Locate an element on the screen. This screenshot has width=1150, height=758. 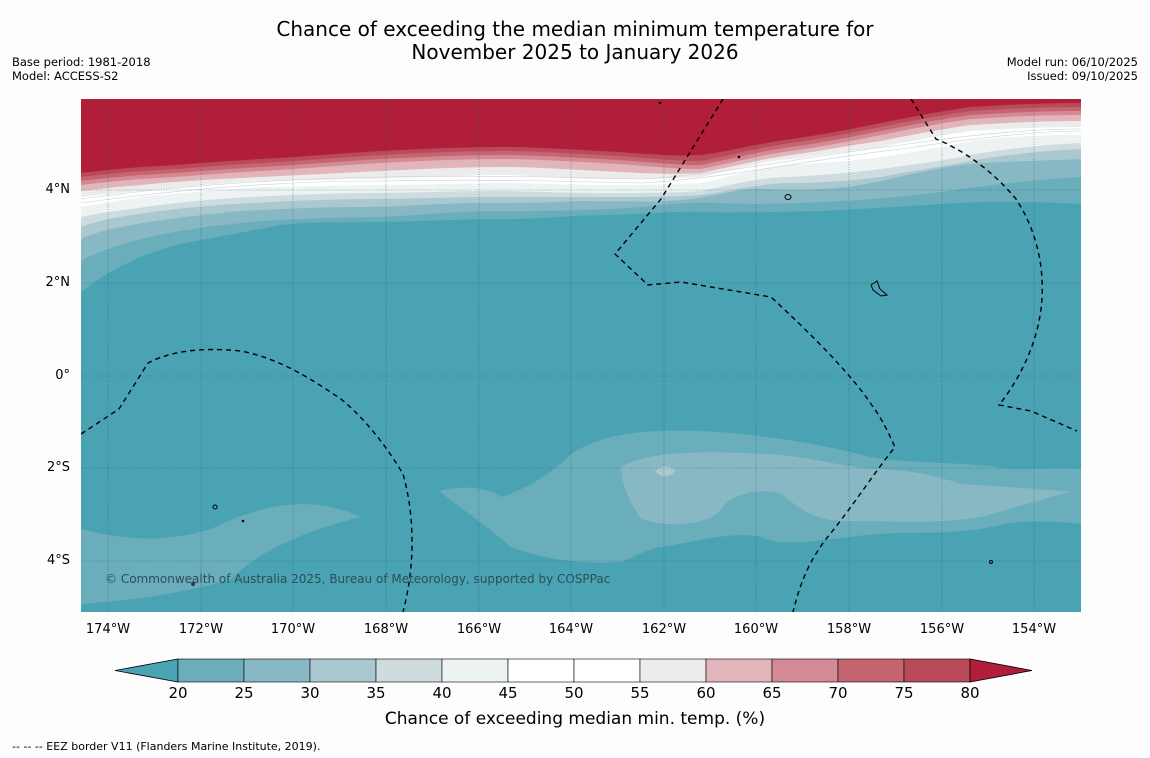
colorbar-tick-70: 70 is located at coordinates (838, 693).